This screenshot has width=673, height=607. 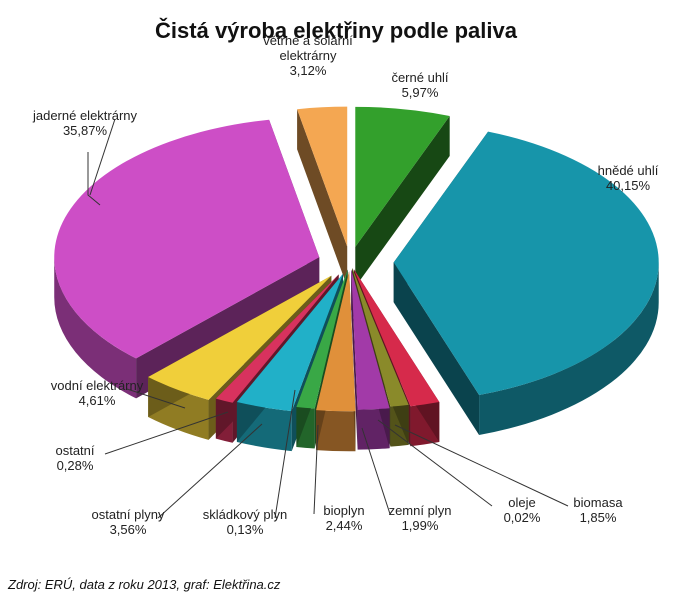 What do you see at coordinates (128, 522) in the screenshot?
I see `slice-label-7: ostatní plyny 3,56%` at bounding box center [128, 522].